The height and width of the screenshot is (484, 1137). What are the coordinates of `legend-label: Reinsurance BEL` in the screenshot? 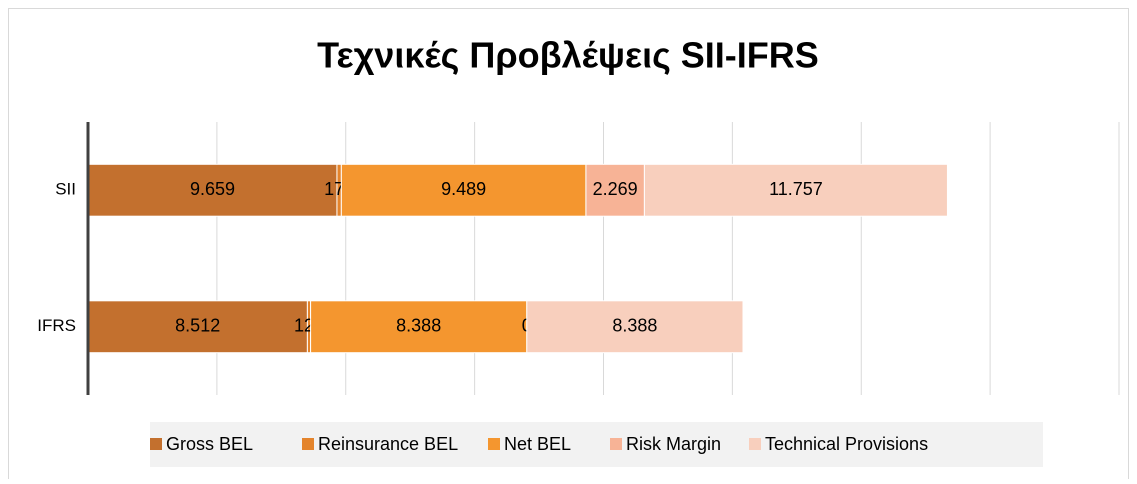 It's located at (388, 444).